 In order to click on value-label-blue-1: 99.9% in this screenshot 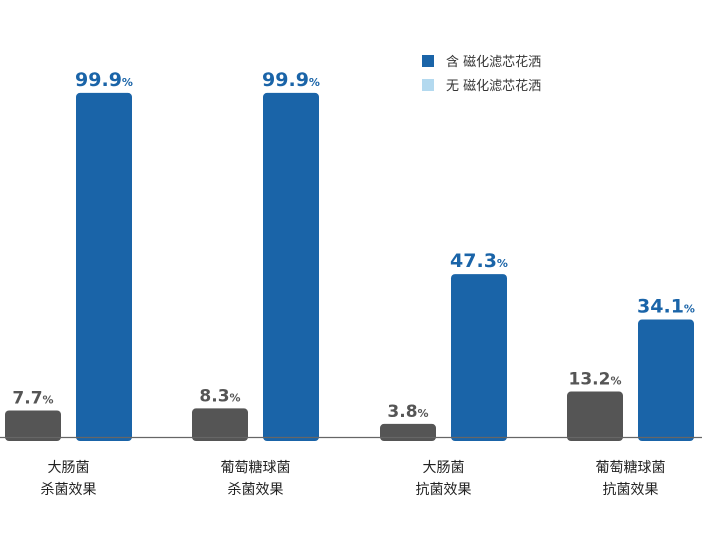, I will do `click(104, 80)`.